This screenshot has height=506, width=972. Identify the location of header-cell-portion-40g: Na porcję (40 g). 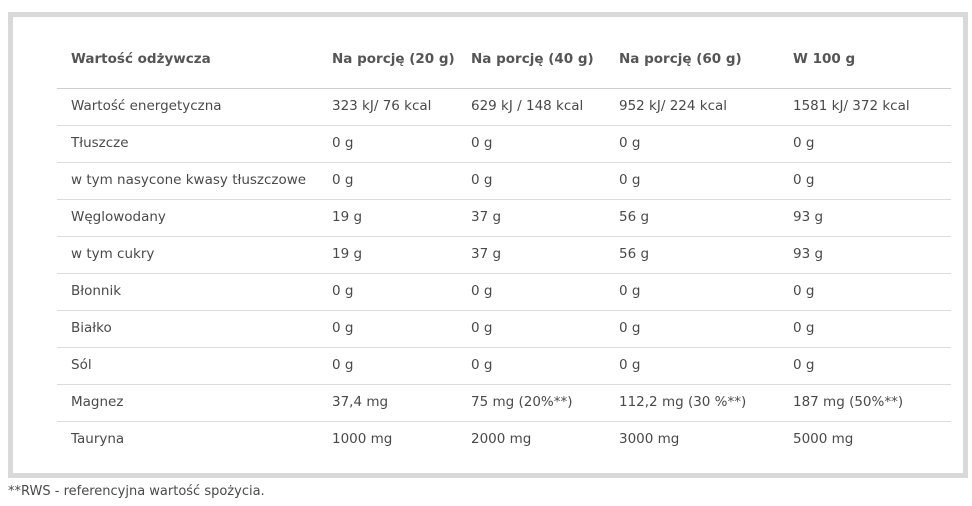
(532, 58).